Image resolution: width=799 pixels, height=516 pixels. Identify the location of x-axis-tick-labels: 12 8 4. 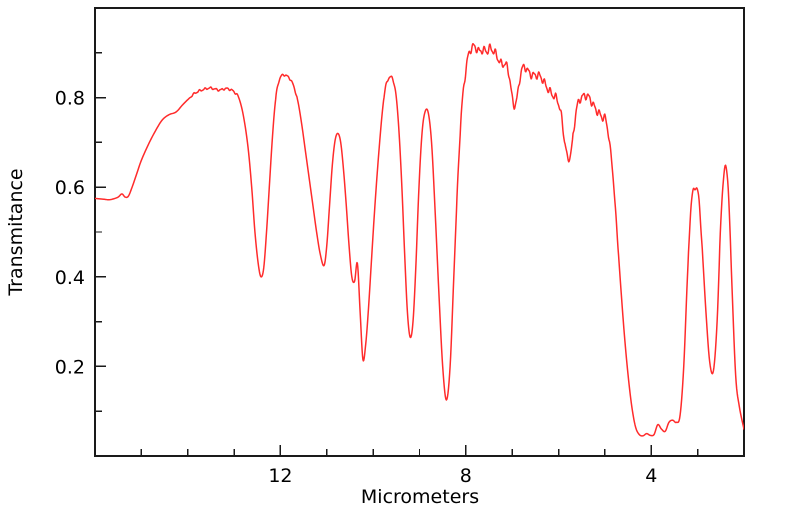
(462, 476).